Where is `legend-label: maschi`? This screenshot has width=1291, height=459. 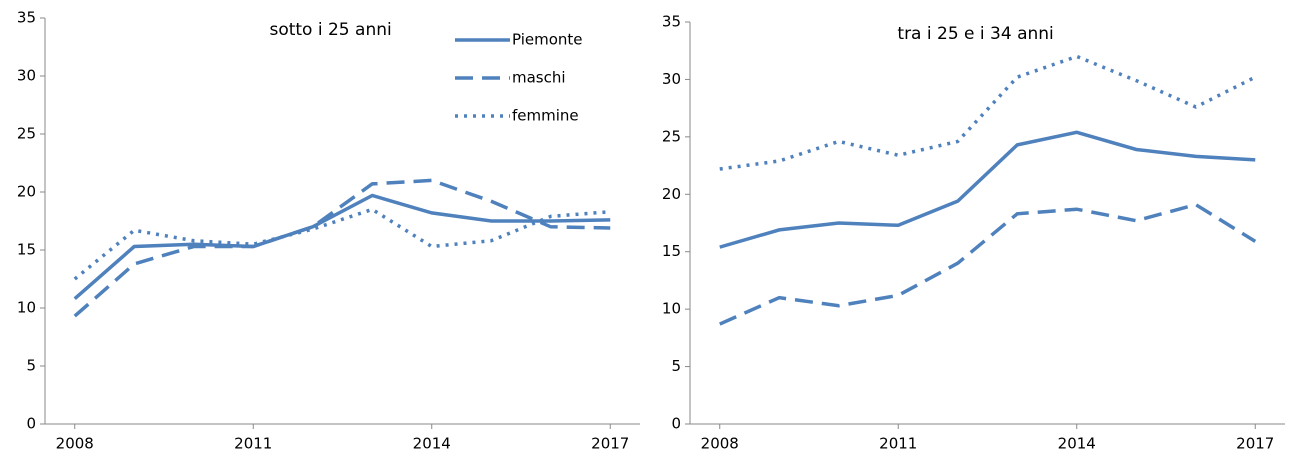
legend-label: maschi is located at coordinates (539, 78).